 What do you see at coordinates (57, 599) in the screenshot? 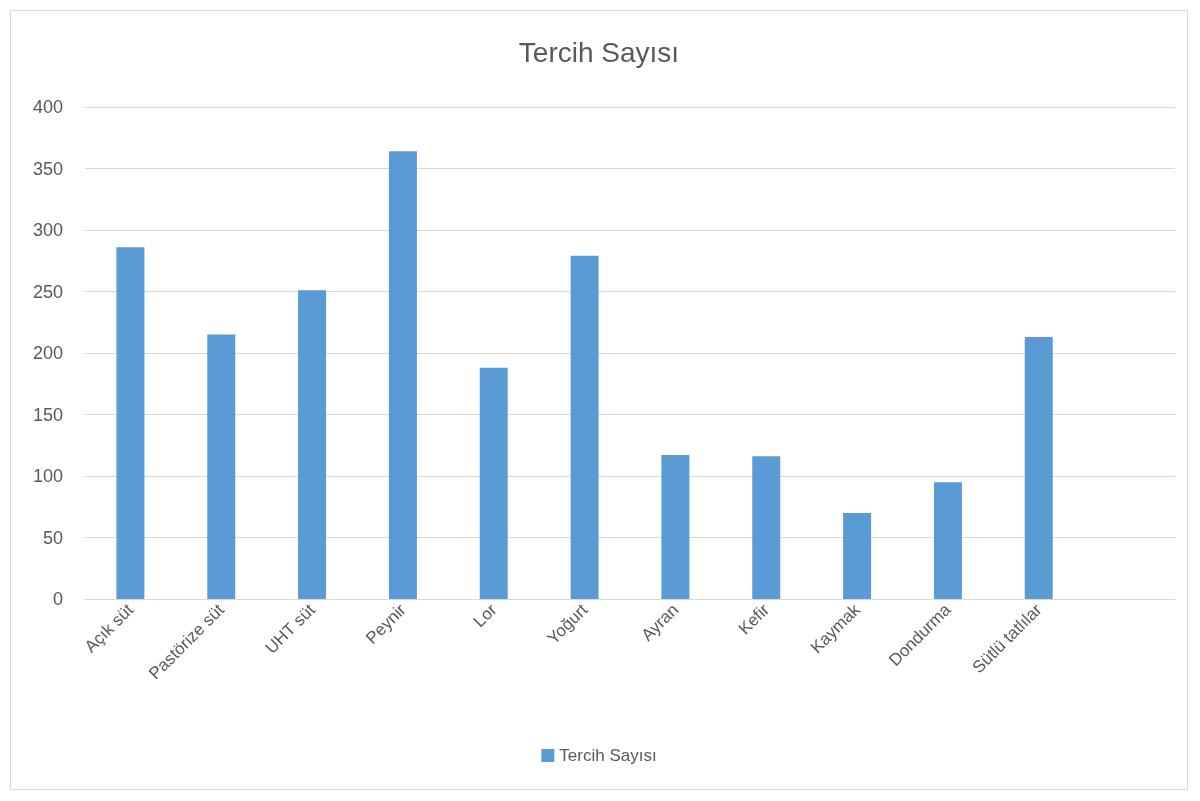
I see `y-tick-label: 0` at bounding box center [57, 599].